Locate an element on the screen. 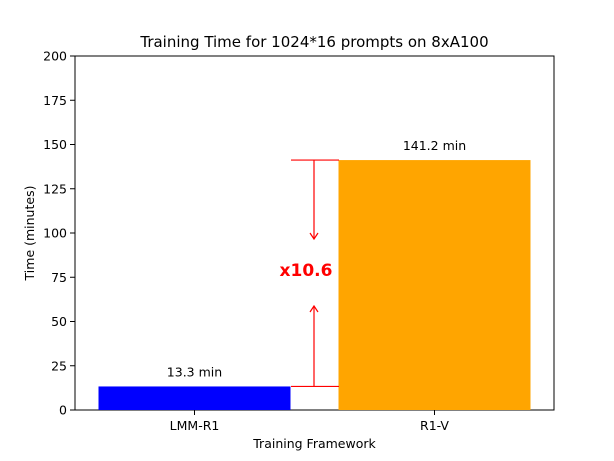 The image size is (614, 461). data-label: 141.2 min is located at coordinates (434, 145).